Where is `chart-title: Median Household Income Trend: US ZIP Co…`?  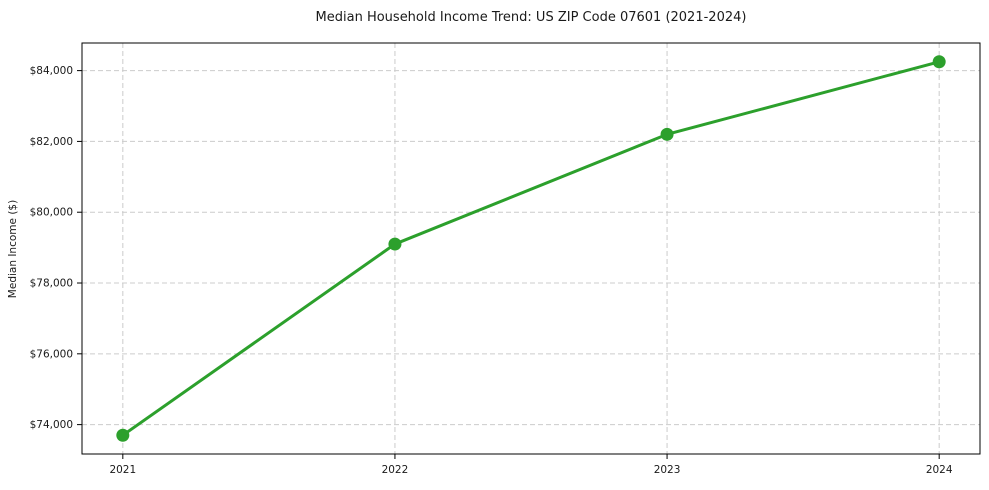 chart-title: Median Household Income Trend: US ZIP Co… is located at coordinates (531, 17).